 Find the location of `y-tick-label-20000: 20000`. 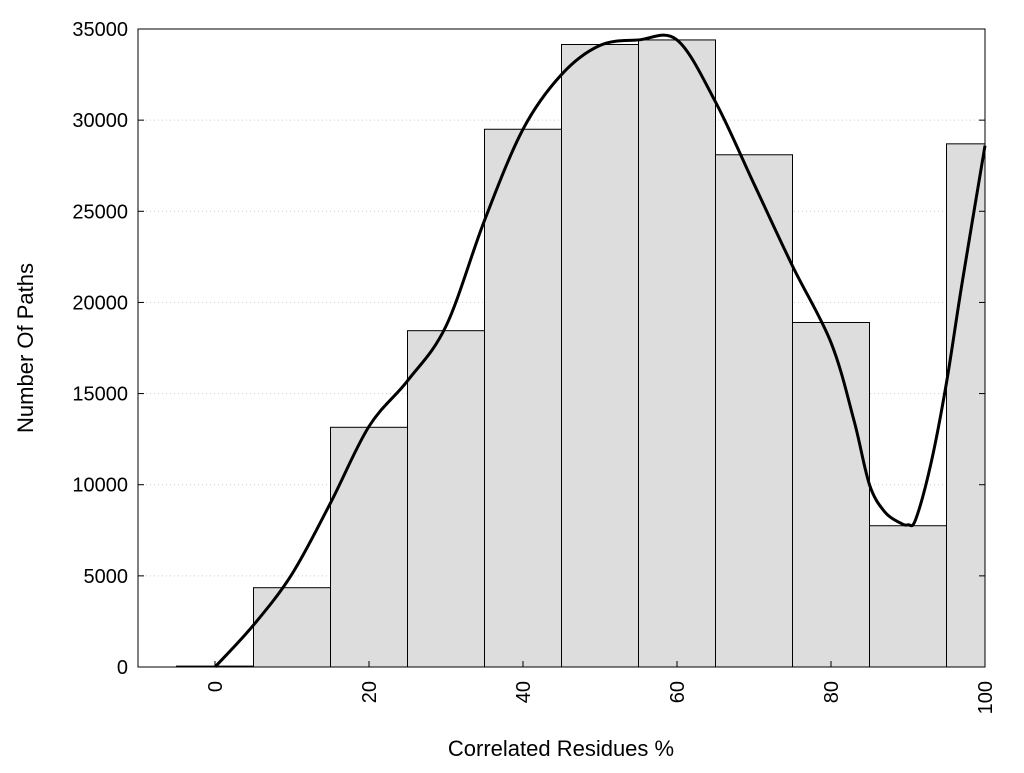

y-tick-label-20000: 20000 is located at coordinates (100, 303).